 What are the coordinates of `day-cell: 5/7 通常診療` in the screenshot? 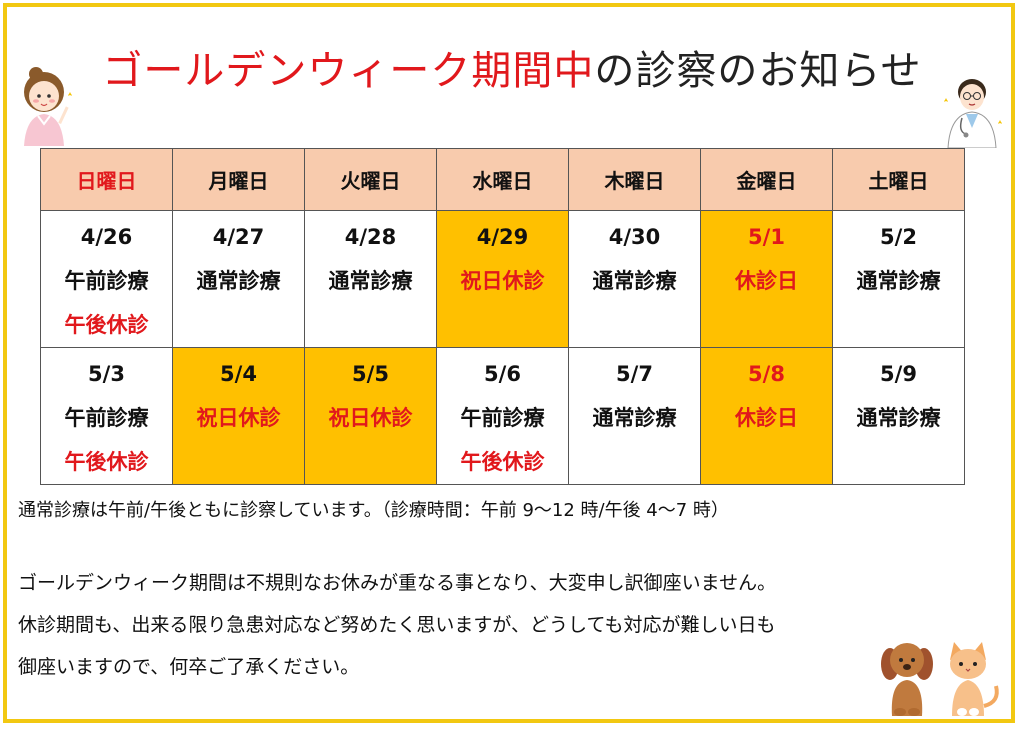 It's located at (634, 416).